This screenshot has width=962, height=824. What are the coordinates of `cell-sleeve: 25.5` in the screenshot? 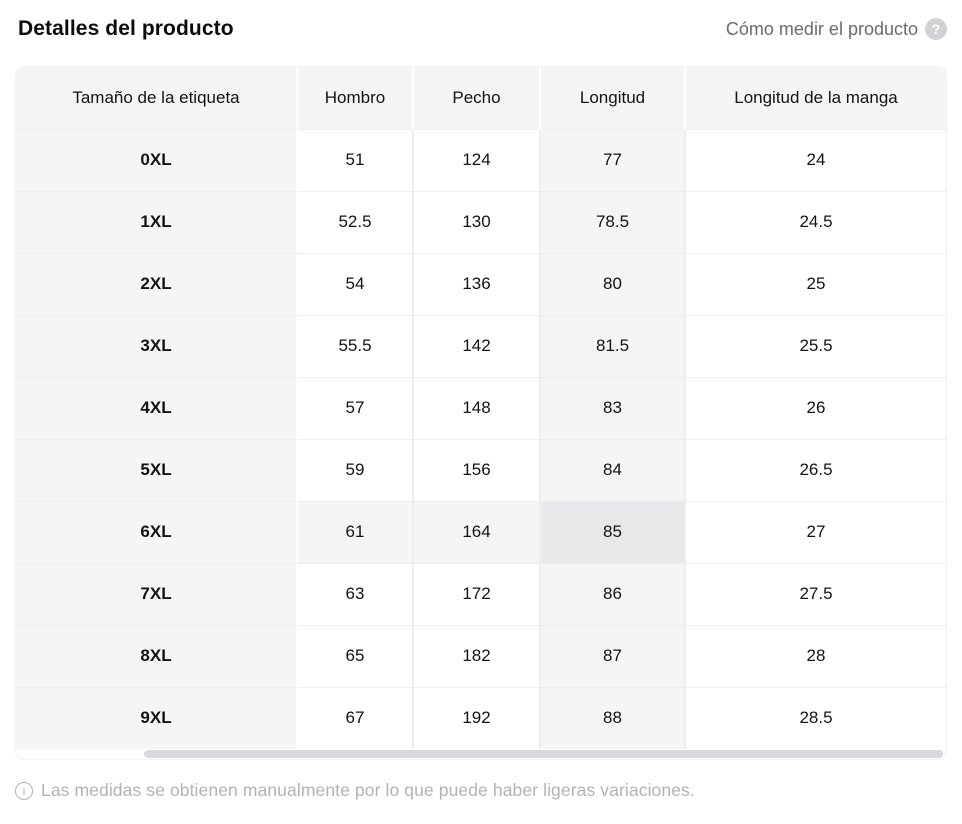 It's located at (815, 345).